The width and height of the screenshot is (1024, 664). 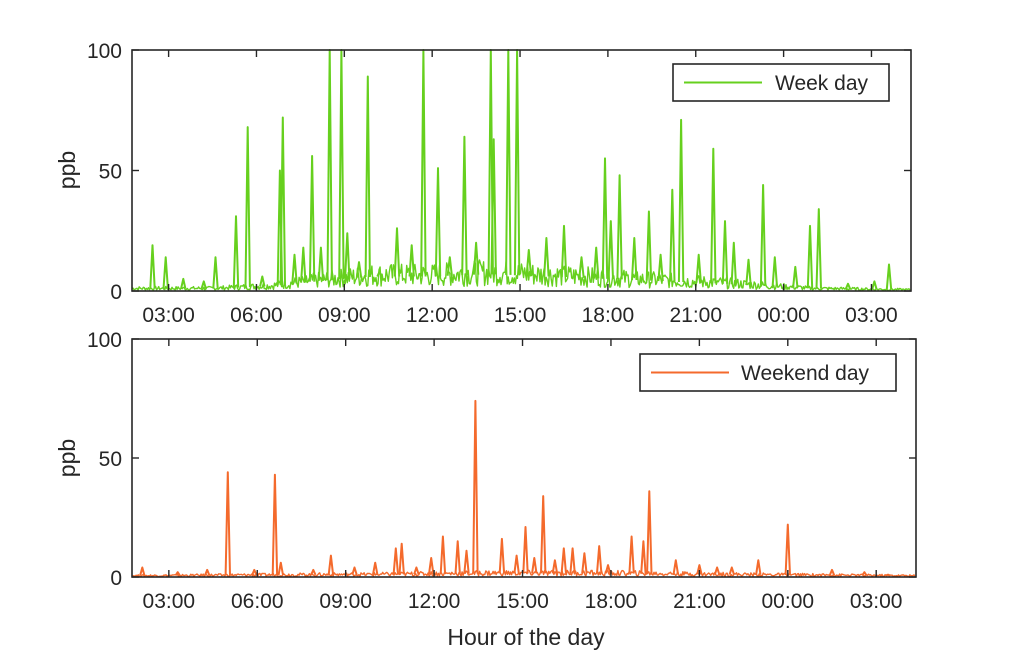 What do you see at coordinates (67, 458) in the screenshot?
I see `ylabel-weekend: ppb` at bounding box center [67, 458].